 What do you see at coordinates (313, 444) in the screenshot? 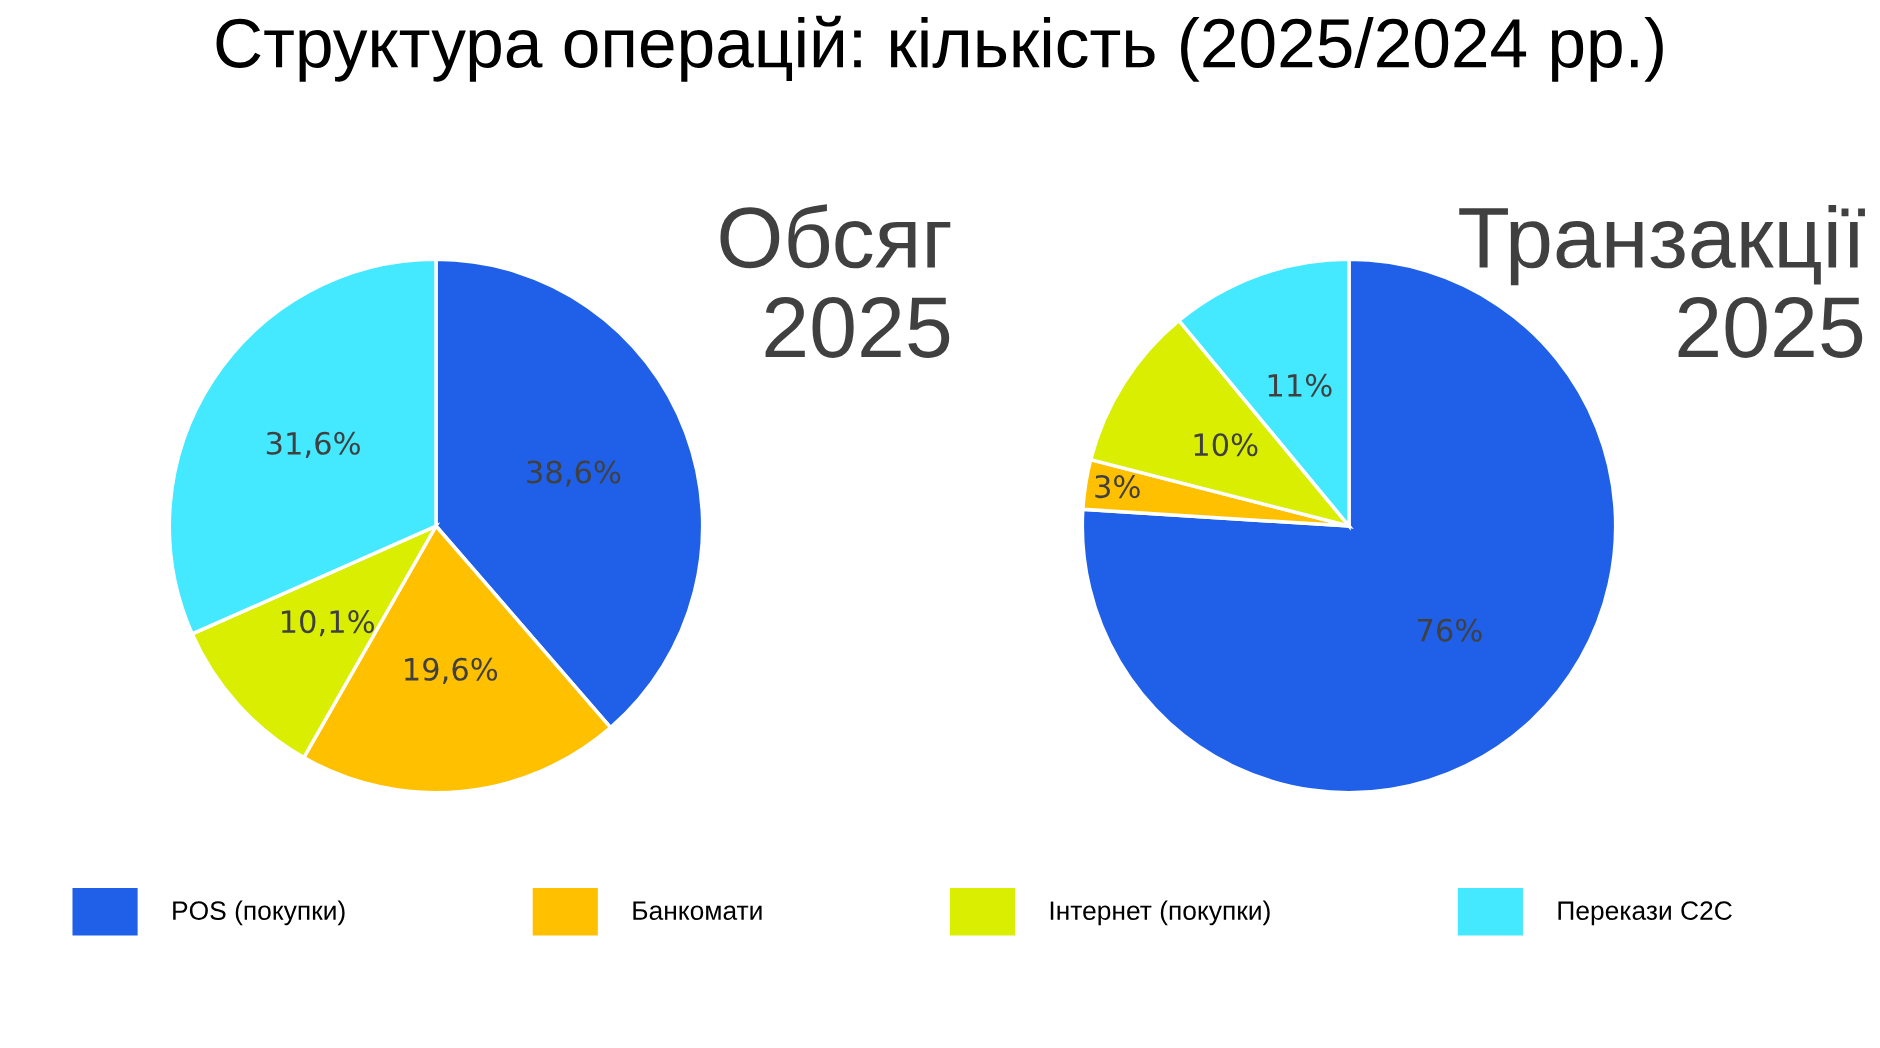
I see `data-label: 31,6%` at bounding box center [313, 444].